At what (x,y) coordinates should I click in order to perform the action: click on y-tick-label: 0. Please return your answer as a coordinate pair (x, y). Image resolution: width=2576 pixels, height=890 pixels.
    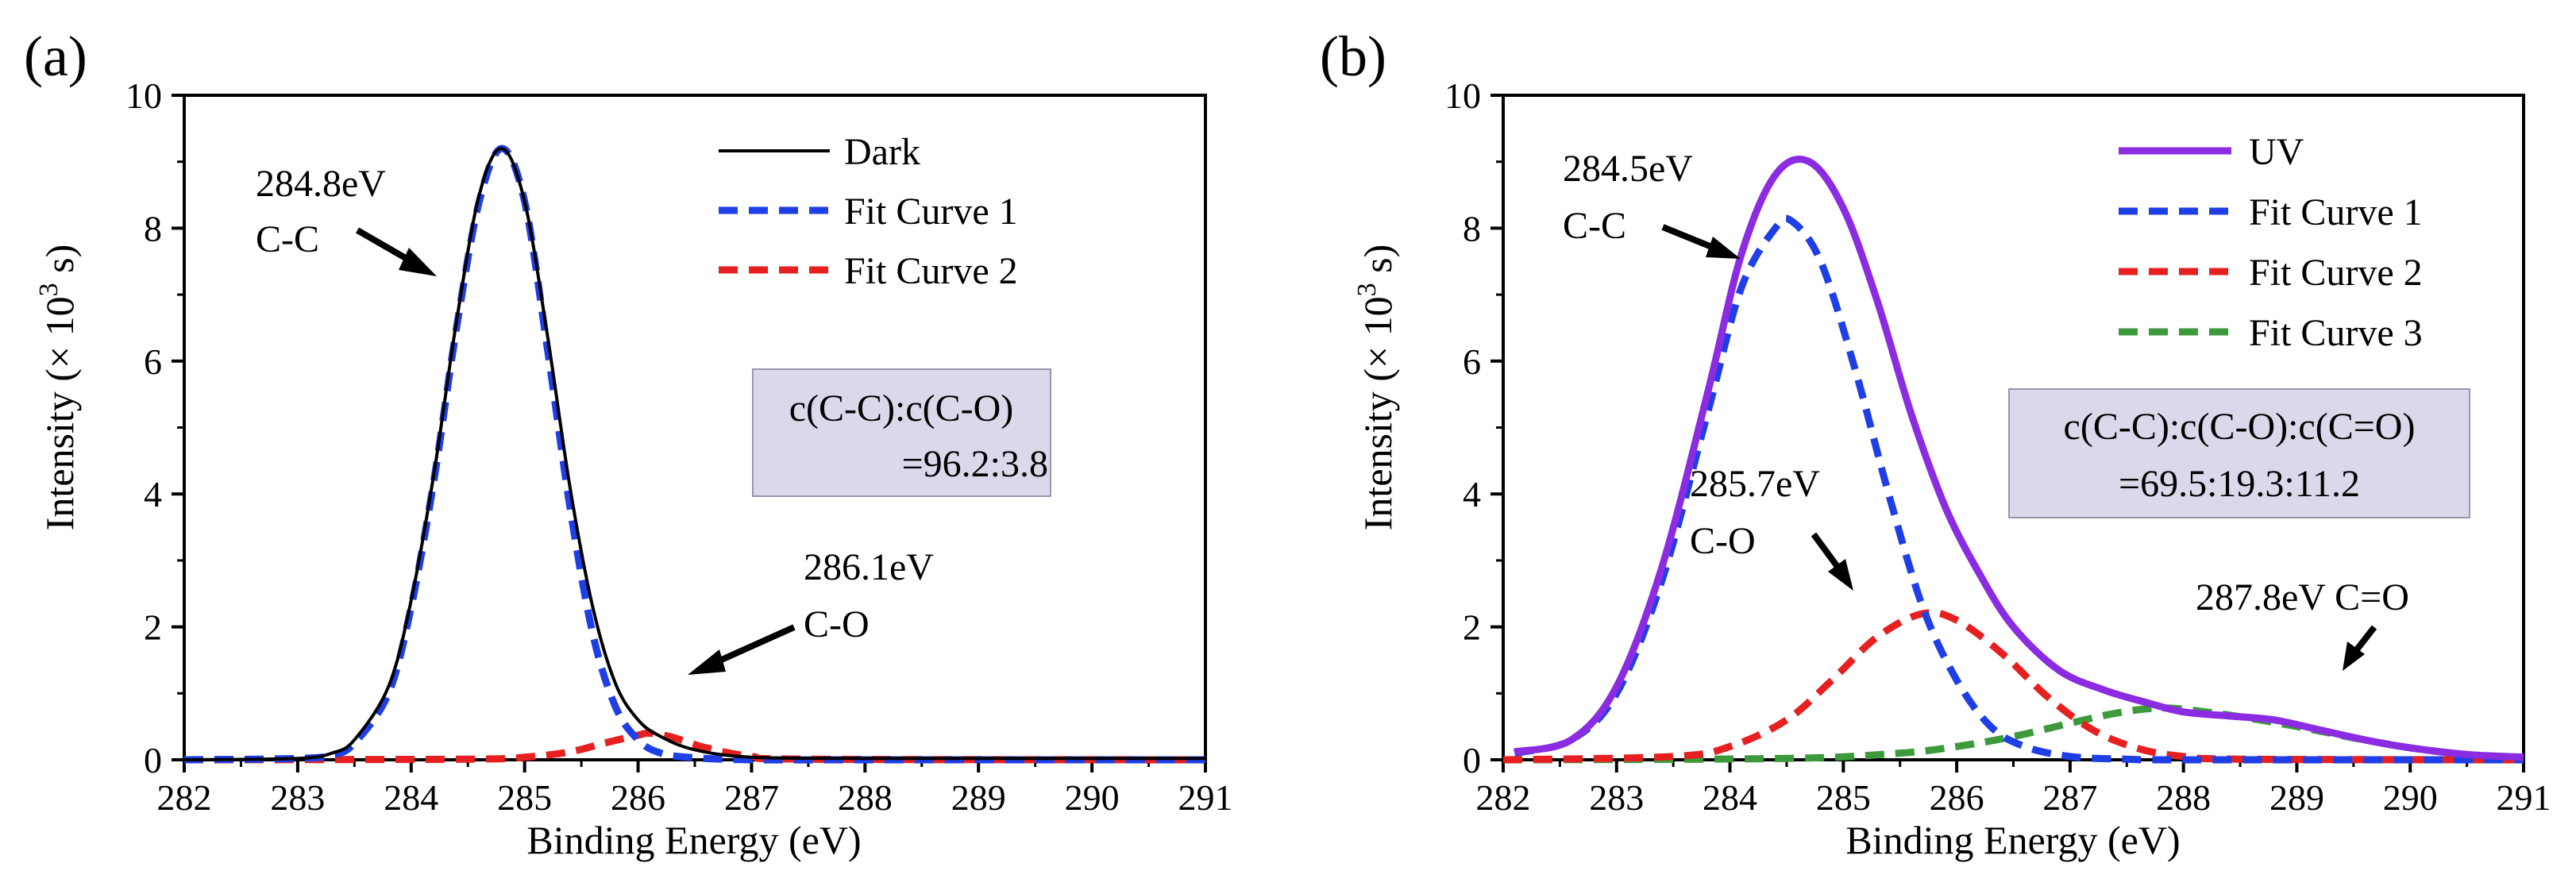
    Looking at the image, I should click on (153, 760).